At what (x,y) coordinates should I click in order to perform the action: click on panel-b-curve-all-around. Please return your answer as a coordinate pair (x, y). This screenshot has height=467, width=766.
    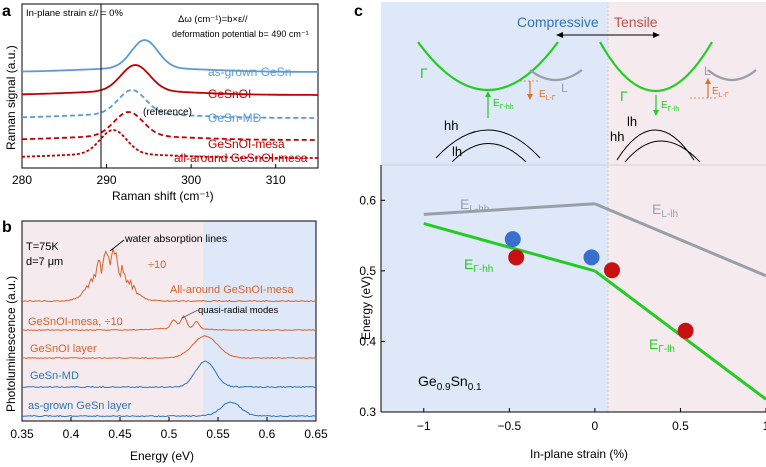
    Looking at the image, I should click on (168, 275).